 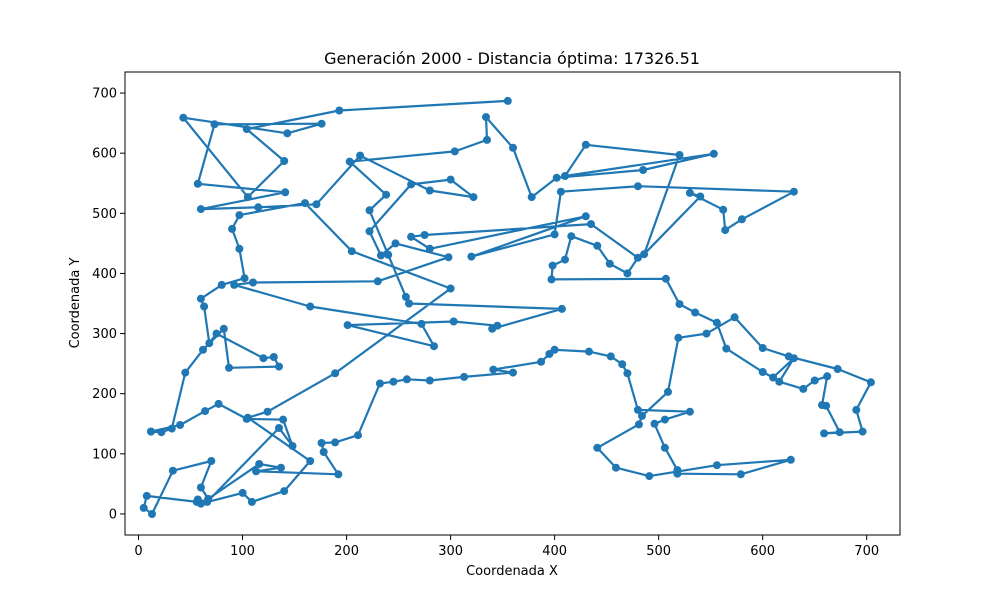 I want to click on y-tick-label: 500, so click(x=104, y=214).